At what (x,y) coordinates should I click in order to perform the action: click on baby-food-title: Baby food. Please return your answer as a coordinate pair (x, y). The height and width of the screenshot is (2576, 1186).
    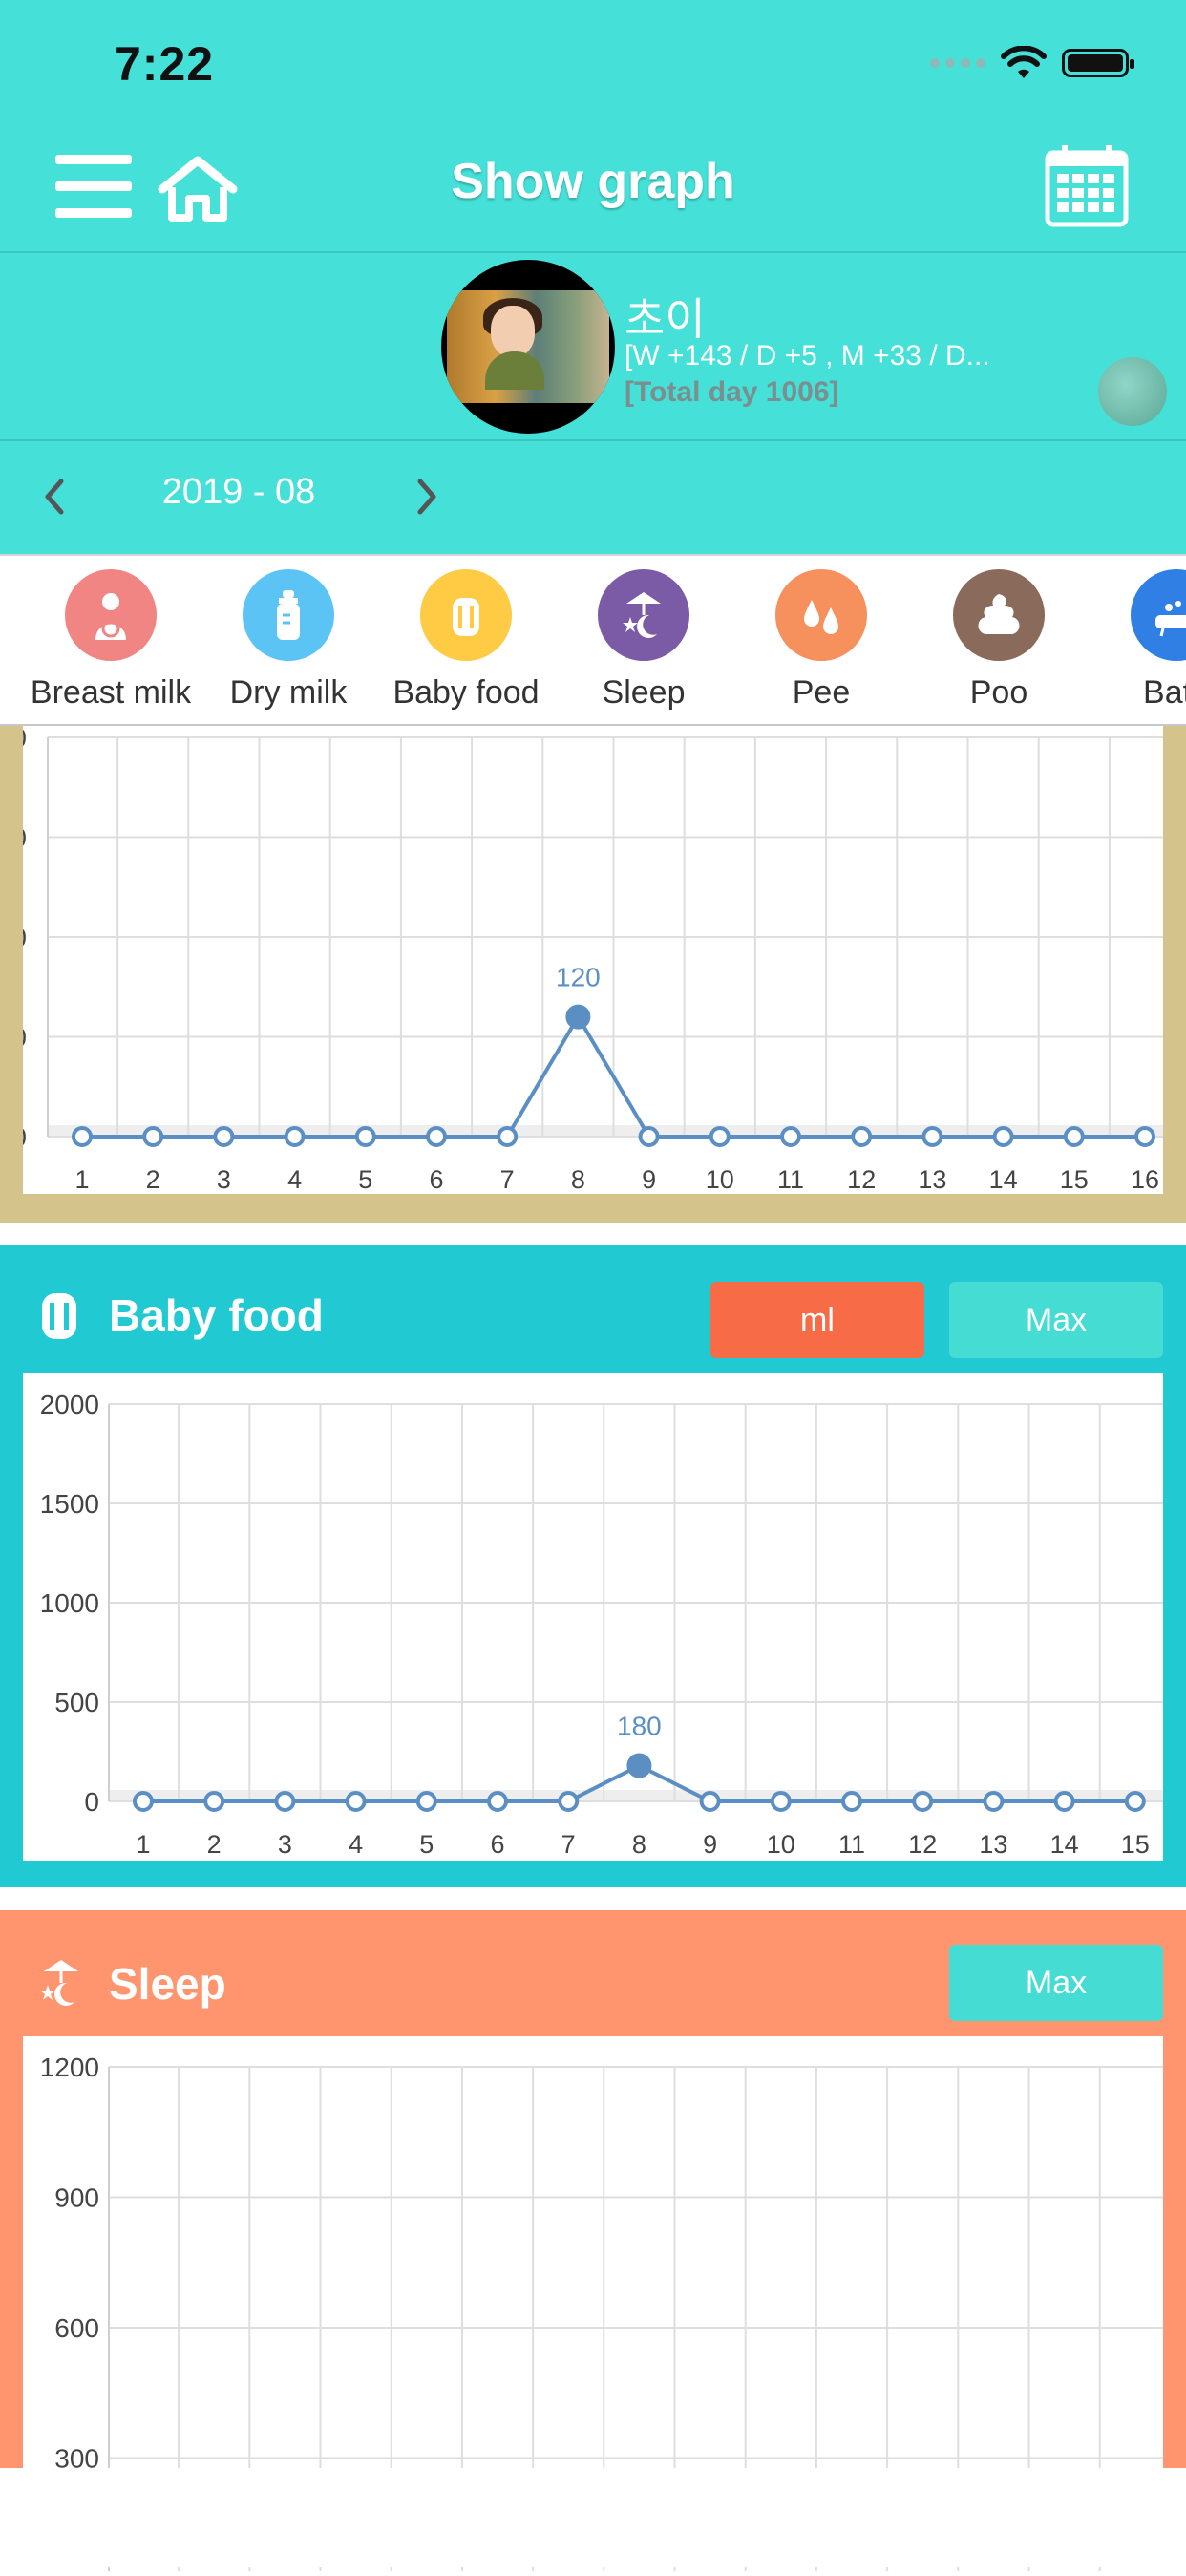
    Looking at the image, I should click on (217, 1315).